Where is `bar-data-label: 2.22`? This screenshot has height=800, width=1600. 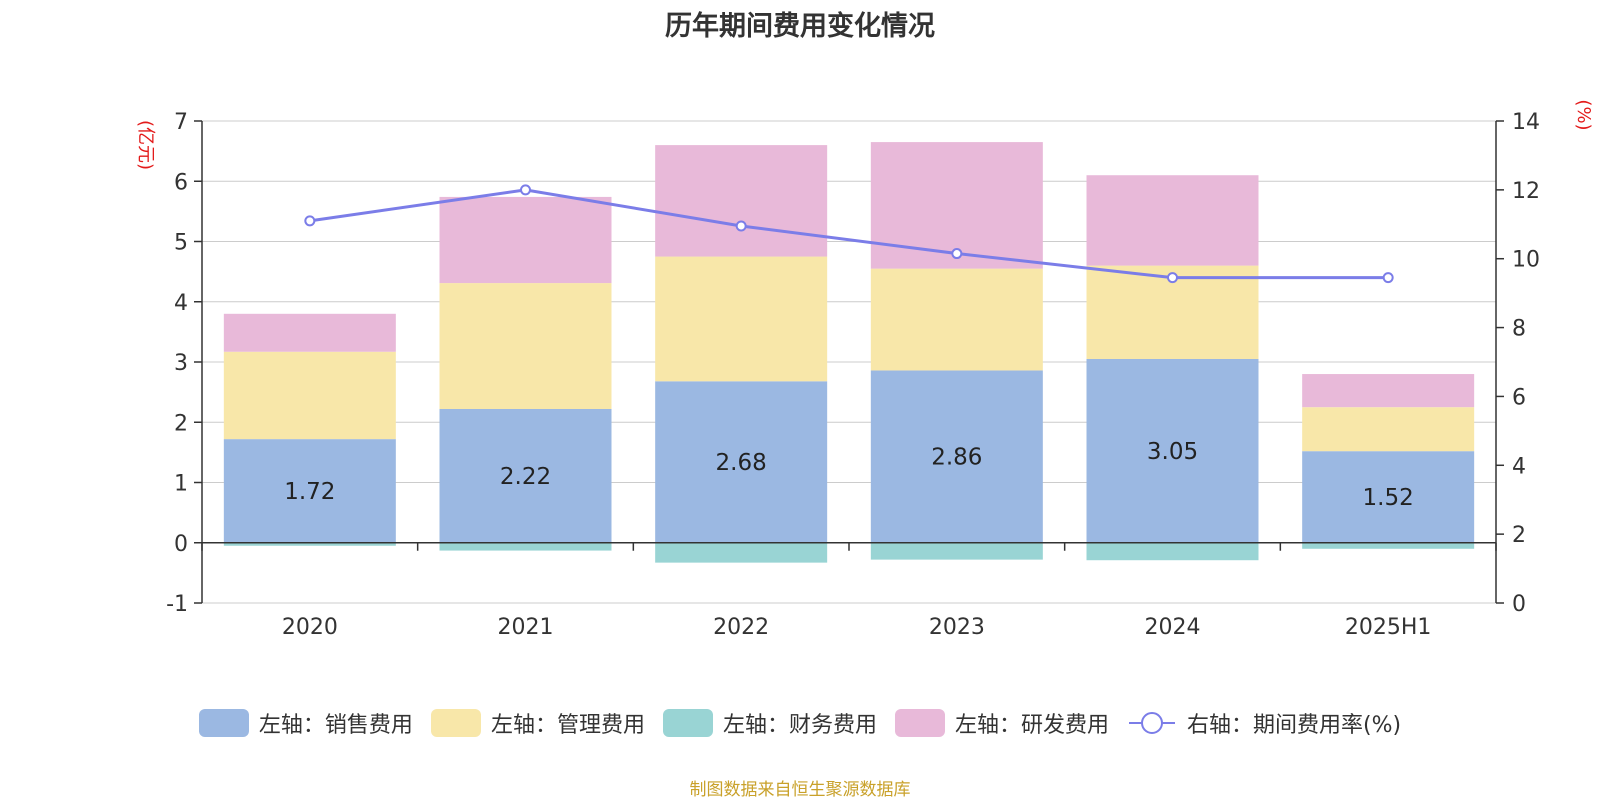 bar-data-label: 2.22 is located at coordinates (525, 477).